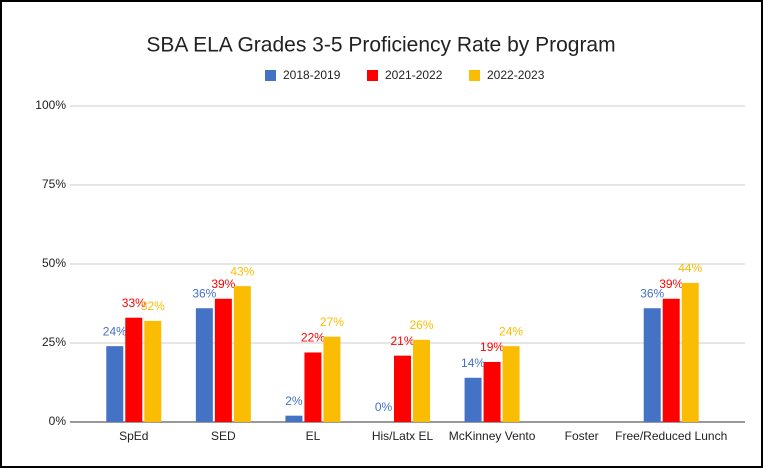 This screenshot has height=468, width=763. What do you see at coordinates (402, 341) in the screenshot?
I see `value-label: 21%` at bounding box center [402, 341].